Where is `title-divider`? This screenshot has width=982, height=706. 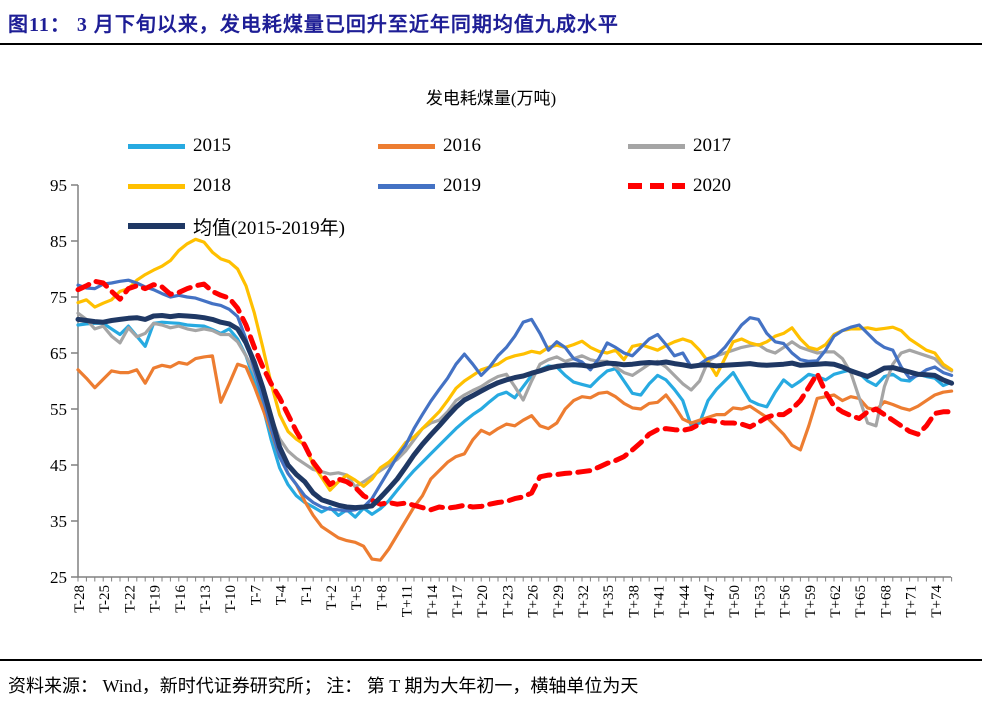
title-divider is located at coordinates (491, 44).